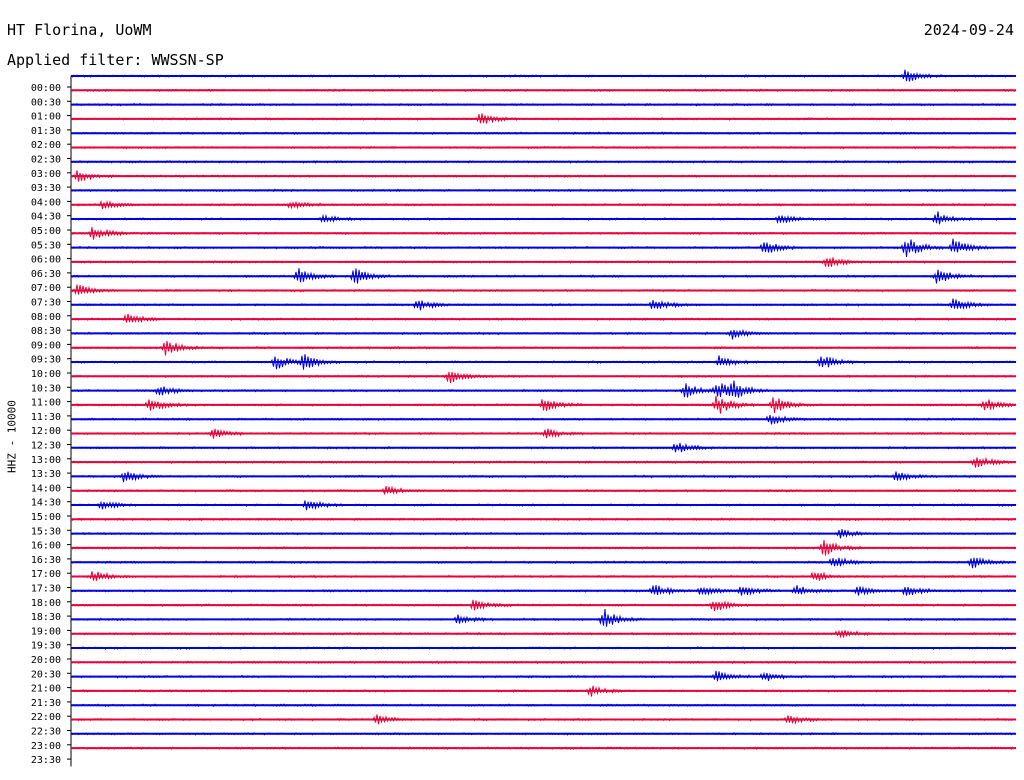 The height and width of the screenshot is (780, 1024). What do you see at coordinates (46, 231) in the screenshot?
I see `row-time-label: 05:00` at bounding box center [46, 231].